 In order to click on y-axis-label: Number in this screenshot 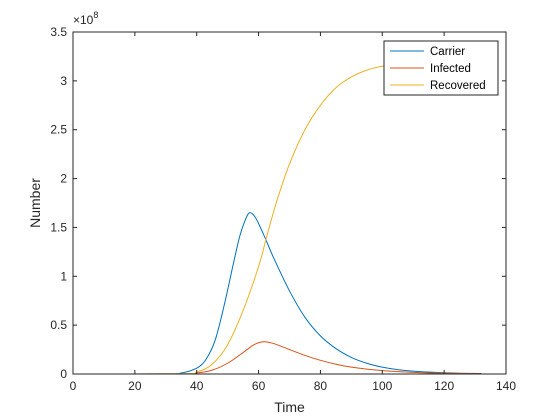, I will do `click(35, 203)`.